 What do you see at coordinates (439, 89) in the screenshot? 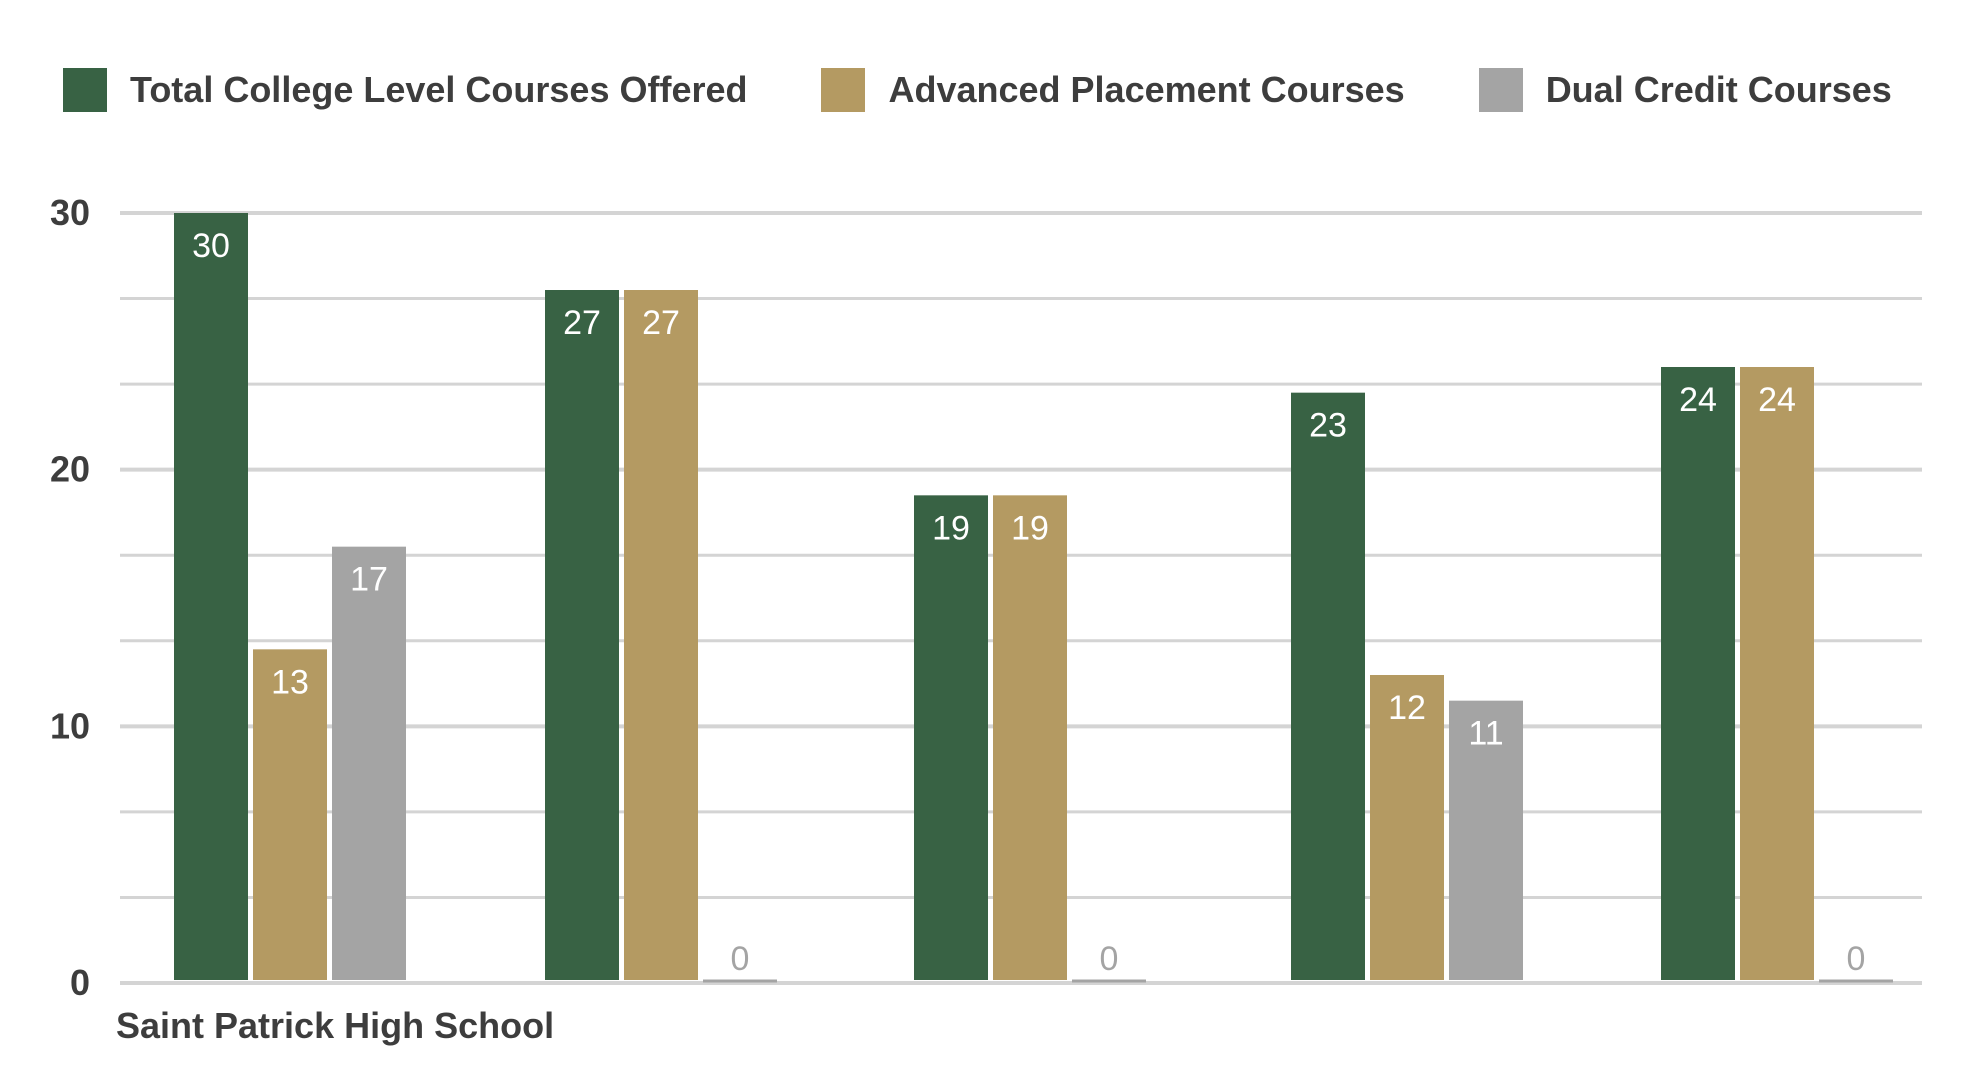
I see `legend-label-total-college: Total College Level Courses Offered` at bounding box center [439, 89].